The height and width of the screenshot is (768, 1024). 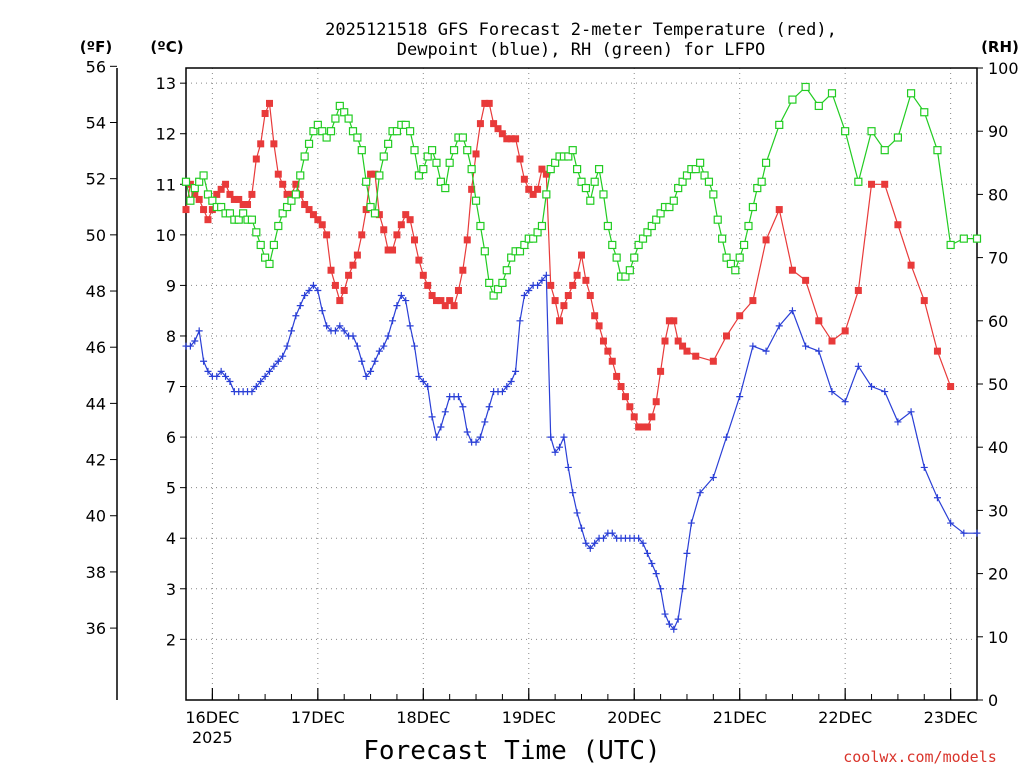 I want to click on time-tick-label: 20DEC, so click(x=634, y=717).